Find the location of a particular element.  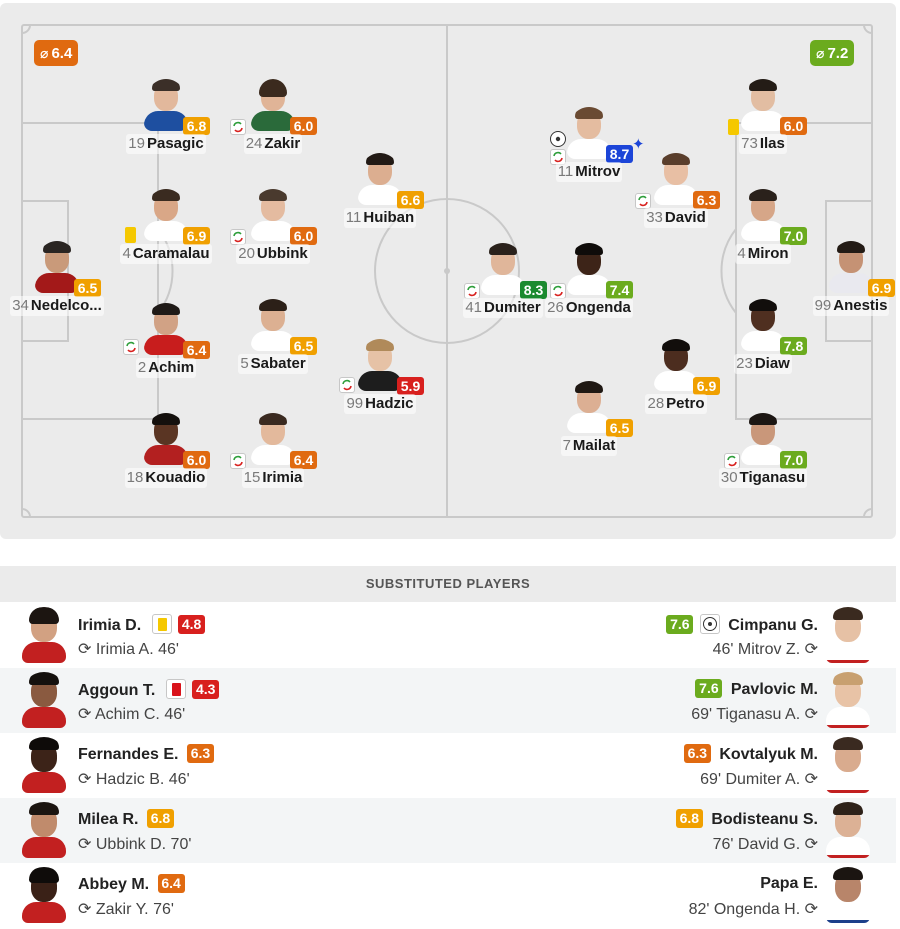

sub-home-player: Milea R. 6.8 is located at coordinates (126, 819).